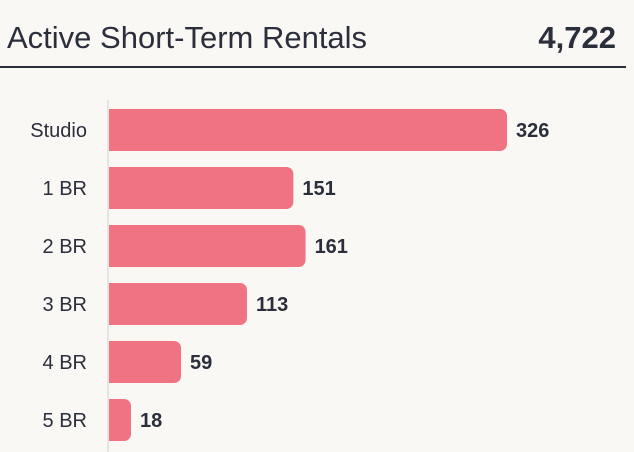  What do you see at coordinates (112, 188) in the screenshot?
I see `bar-edge-1-br` at bounding box center [112, 188].